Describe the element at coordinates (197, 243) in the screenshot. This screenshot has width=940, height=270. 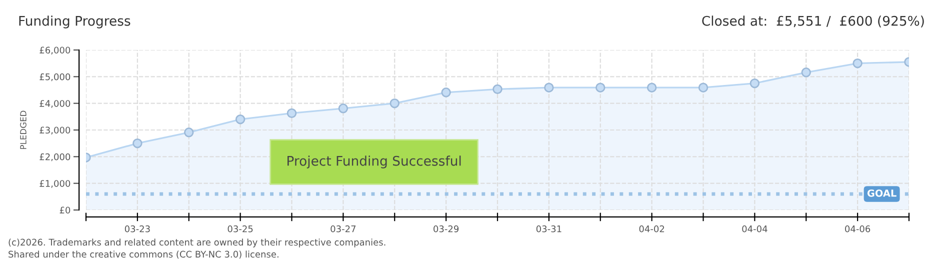
I see `text: (c)2026. Trademarks and related content are owned by their respective companies.` at that location.